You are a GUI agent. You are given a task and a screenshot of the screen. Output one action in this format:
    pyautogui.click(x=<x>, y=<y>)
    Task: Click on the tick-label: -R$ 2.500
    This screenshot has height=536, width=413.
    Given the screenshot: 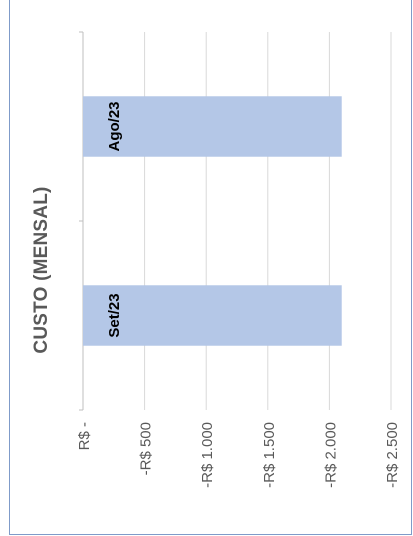 What is the action you would take?
    pyautogui.click(x=392, y=455)
    